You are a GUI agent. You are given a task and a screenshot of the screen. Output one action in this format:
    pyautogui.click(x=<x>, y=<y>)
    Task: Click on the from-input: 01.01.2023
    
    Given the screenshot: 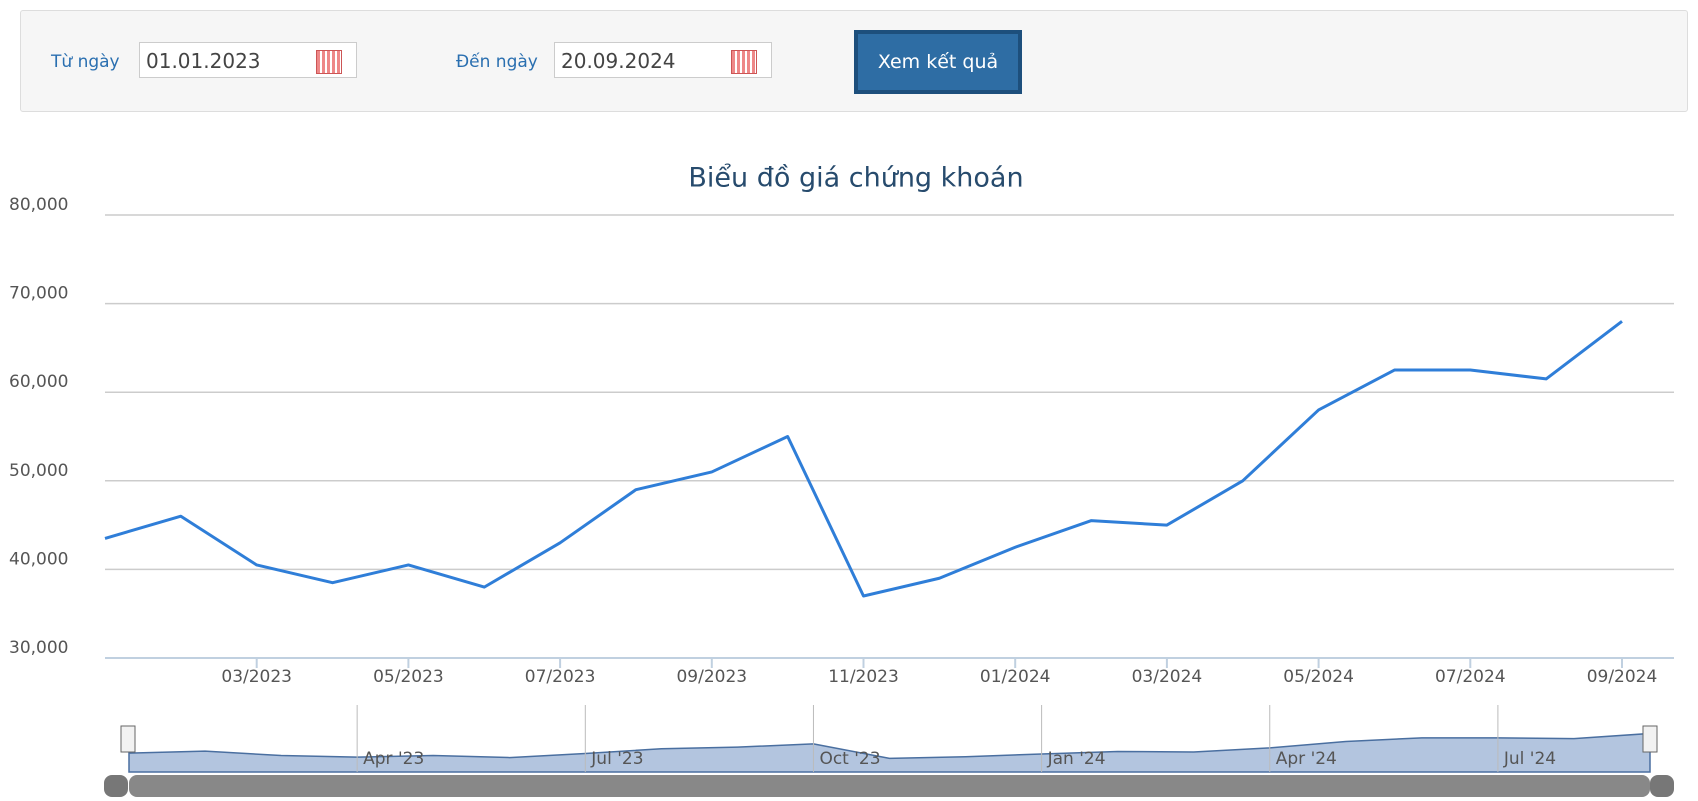 What is the action you would take?
    pyautogui.click(x=248, y=60)
    